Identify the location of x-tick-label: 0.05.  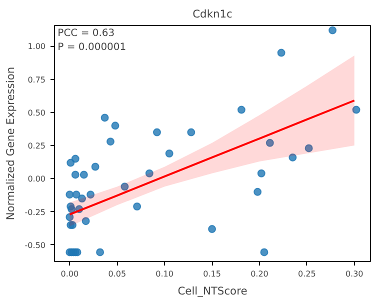
(117, 274).